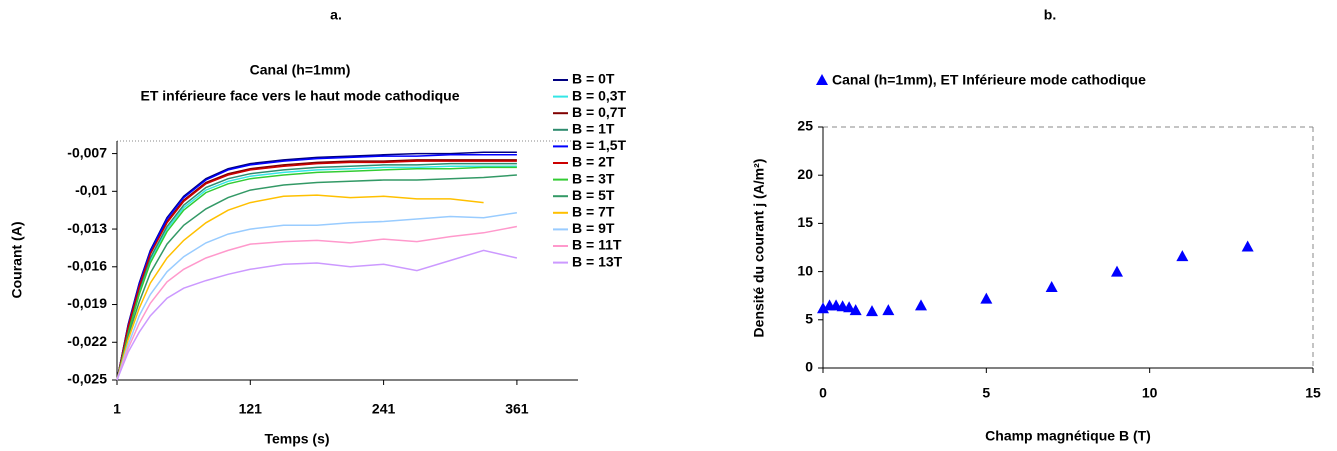 Image resolution: width=1337 pixels, height=451 pixels. Describe the element at coordinates (593, 162) in the screenshot. I see `legend-label: B = 2T` at that location.